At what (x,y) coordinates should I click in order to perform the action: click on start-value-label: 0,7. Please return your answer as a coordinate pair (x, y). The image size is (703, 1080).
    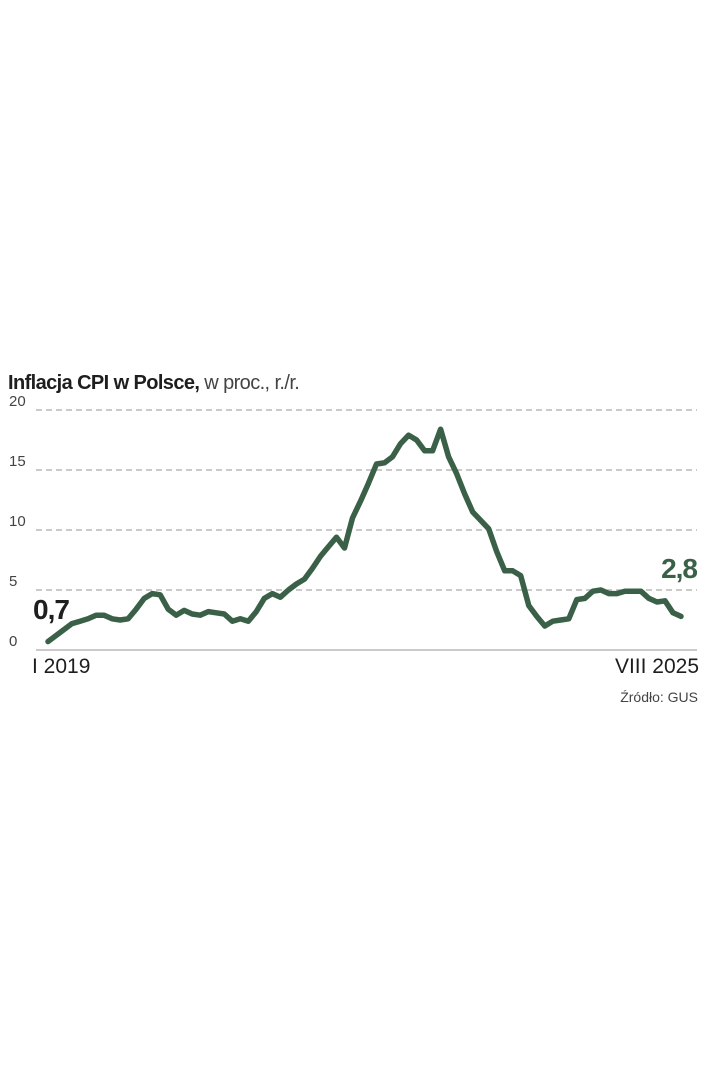
    Looking at the image, I should click on (51, 609).